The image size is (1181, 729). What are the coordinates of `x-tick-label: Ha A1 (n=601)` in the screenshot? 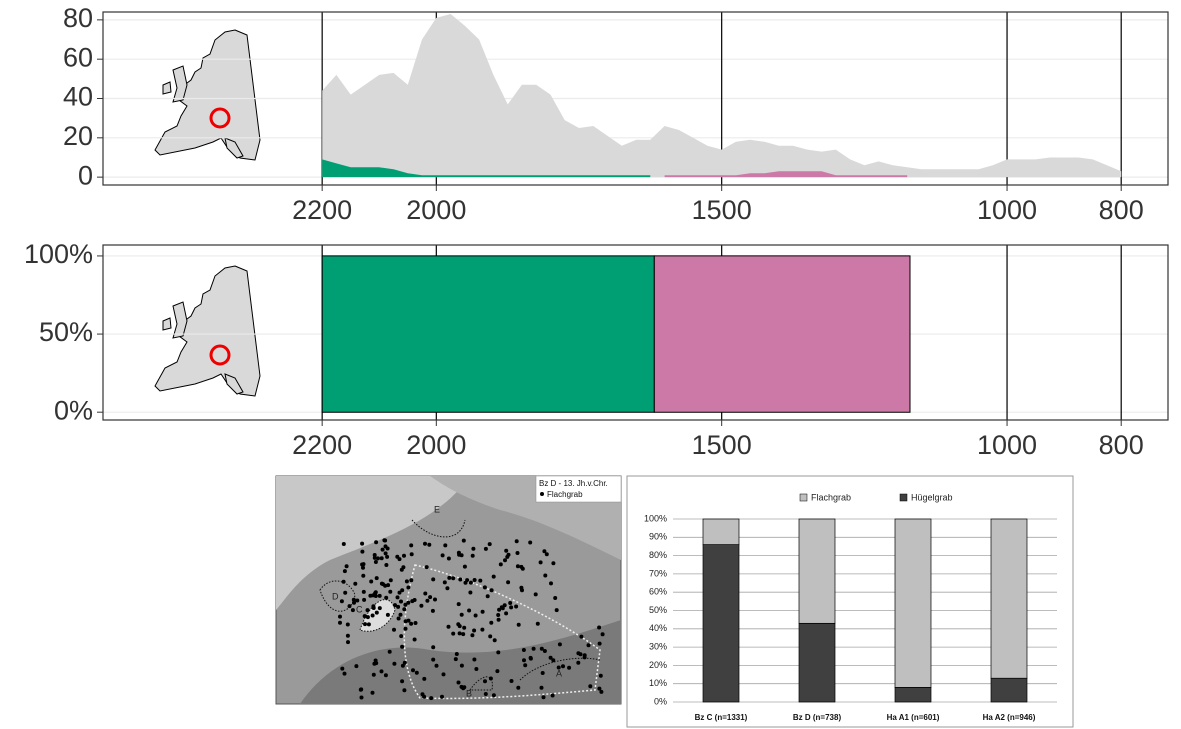 It's located at (913, 717).